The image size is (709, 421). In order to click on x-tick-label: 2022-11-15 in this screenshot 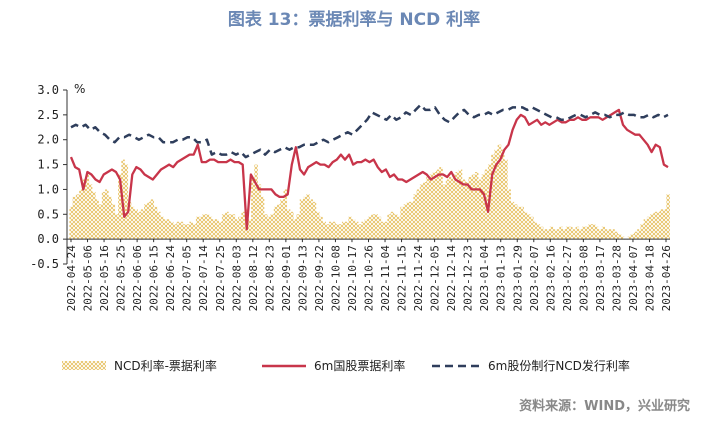, I will do `click(402, 278)`.